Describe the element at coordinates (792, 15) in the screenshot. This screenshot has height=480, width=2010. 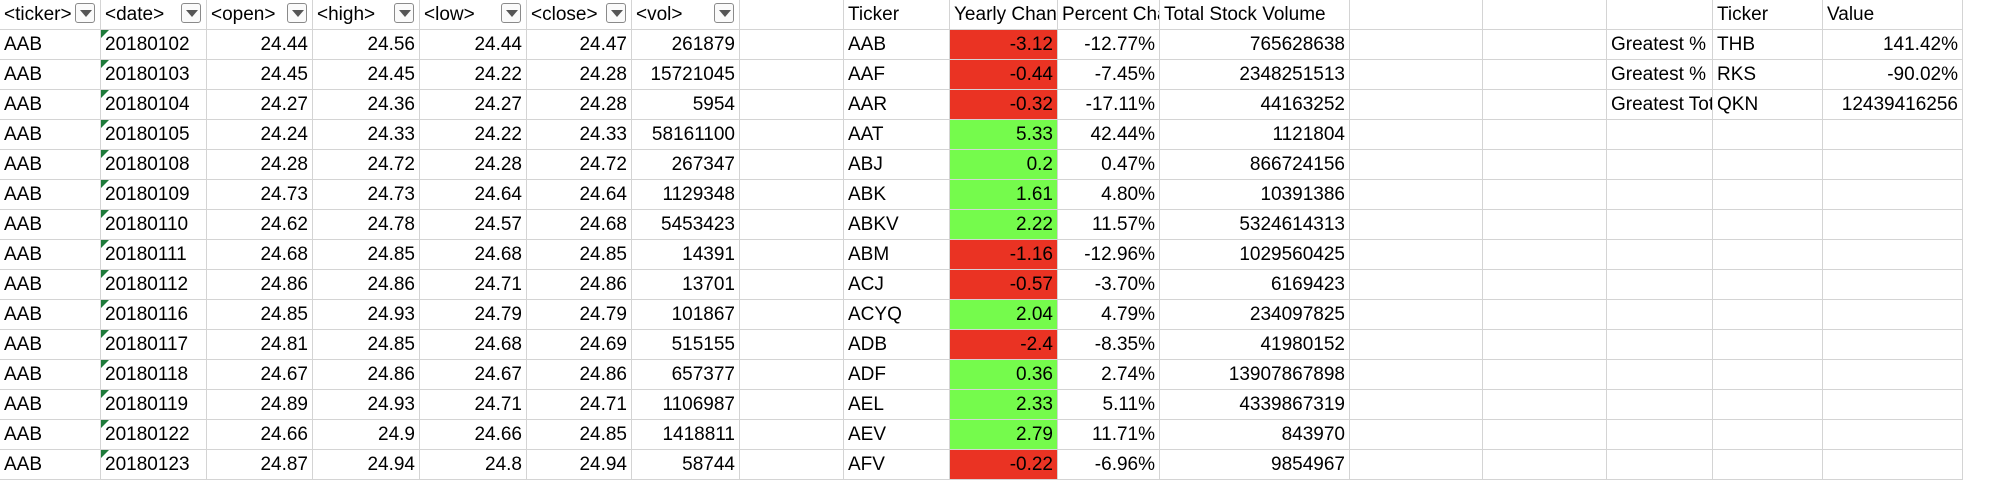
I see `header-col-blank-a` at that location.